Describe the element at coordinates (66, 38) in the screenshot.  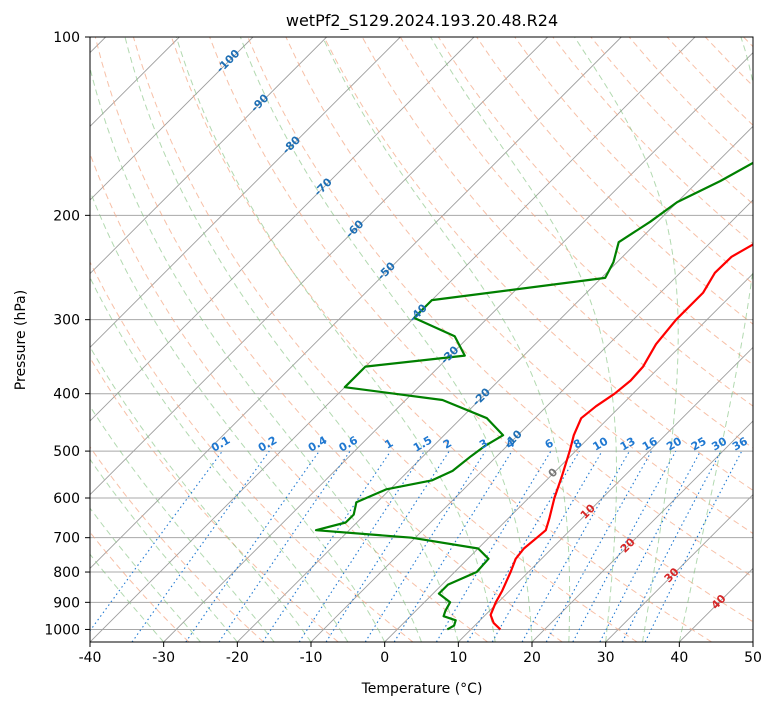
I see `y-tick-label: 100` at that location.